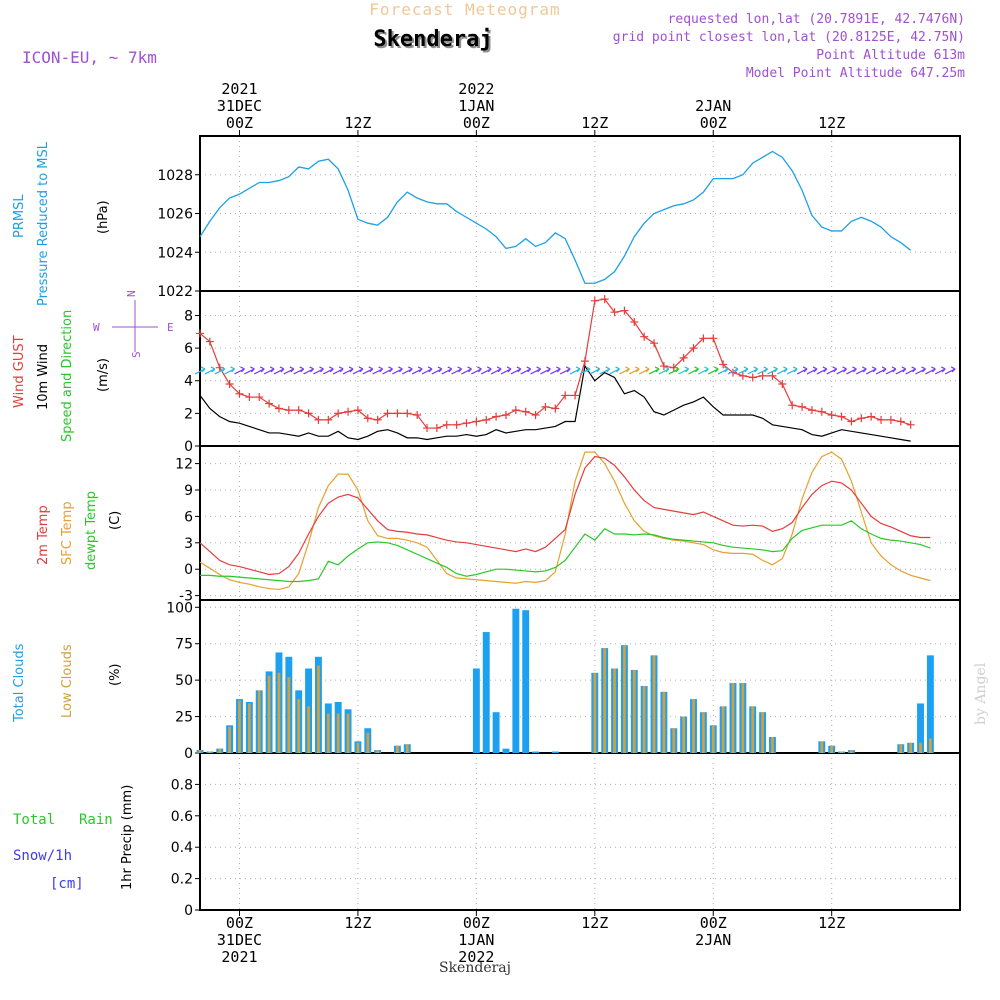 This screenshot has width=1000, height=1000. What do you see at coordinates (184, 681) in the screenshot?
I see `y-tick-label: 50` at bounding box center [184, 681].